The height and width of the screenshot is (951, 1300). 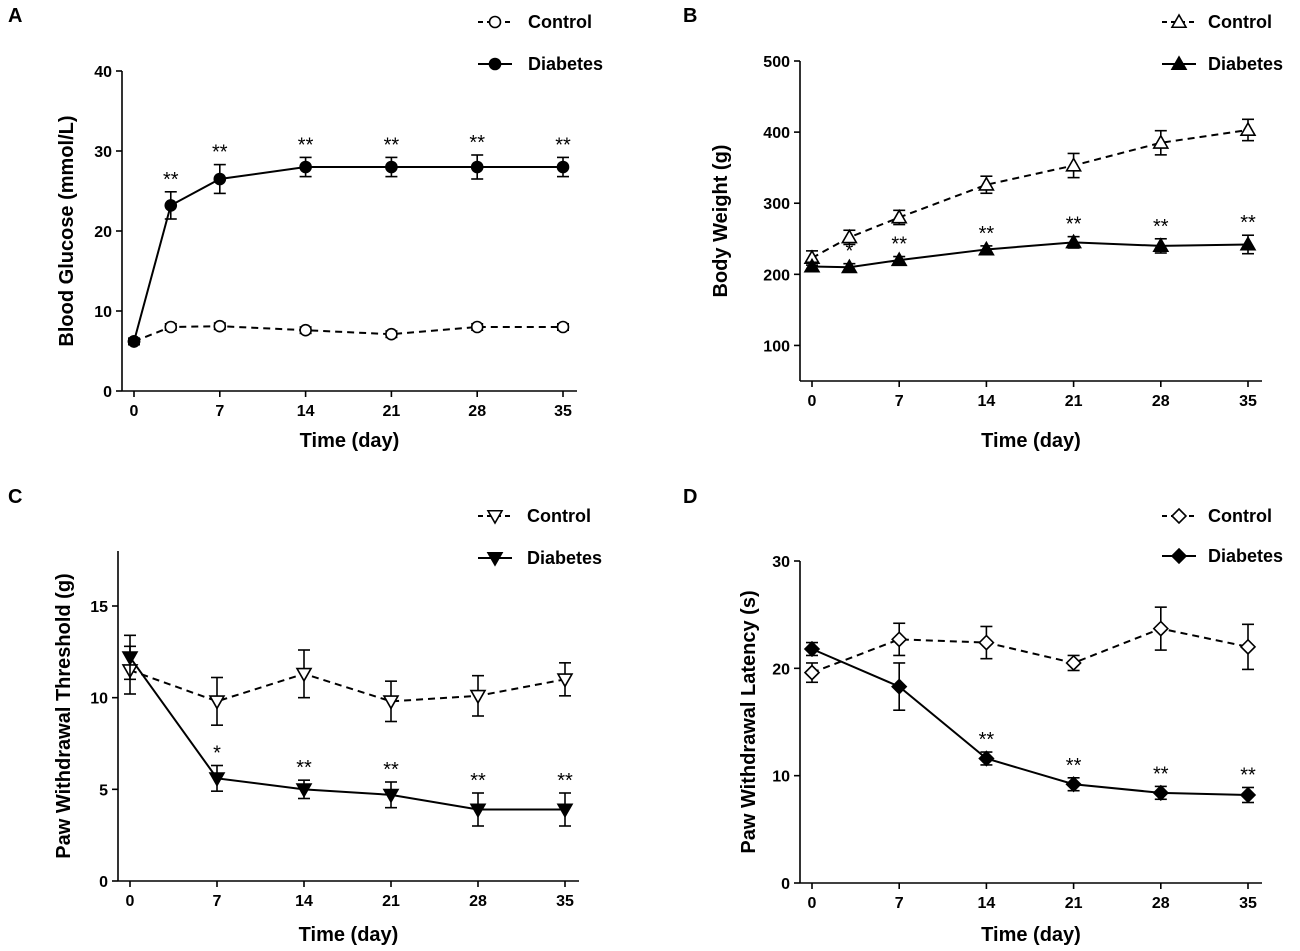 What do you see at coordinates (130, 901) in the screenshot?
I see `panel-c-x-tick-label: 0` at bounding box center [130, 901].